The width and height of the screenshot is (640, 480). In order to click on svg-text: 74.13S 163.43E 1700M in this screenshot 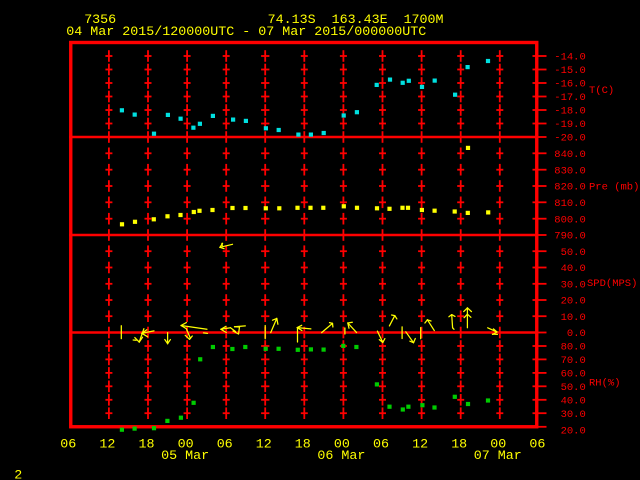, I will do `click(356, 20)`.